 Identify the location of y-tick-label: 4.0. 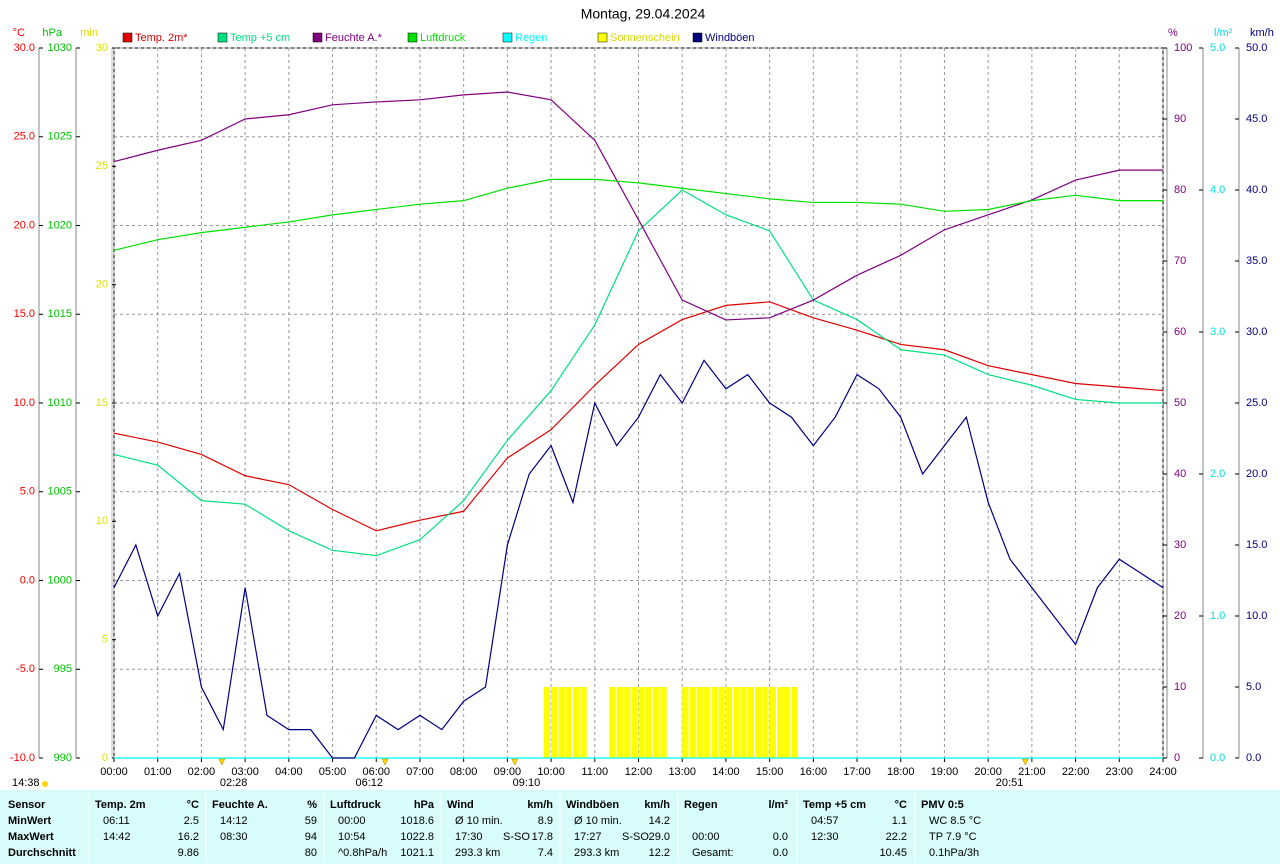
(1217, 190).